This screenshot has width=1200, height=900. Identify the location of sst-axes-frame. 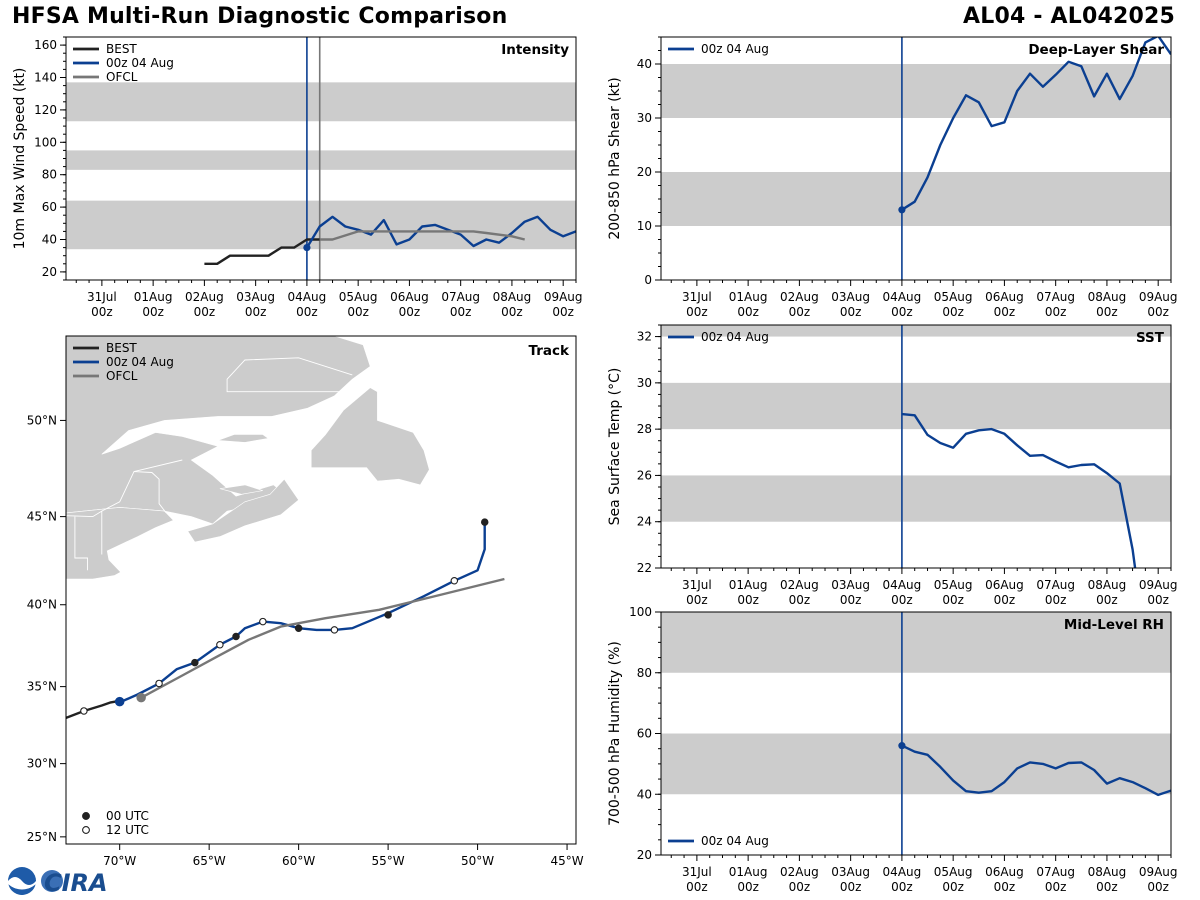
(916, 446).